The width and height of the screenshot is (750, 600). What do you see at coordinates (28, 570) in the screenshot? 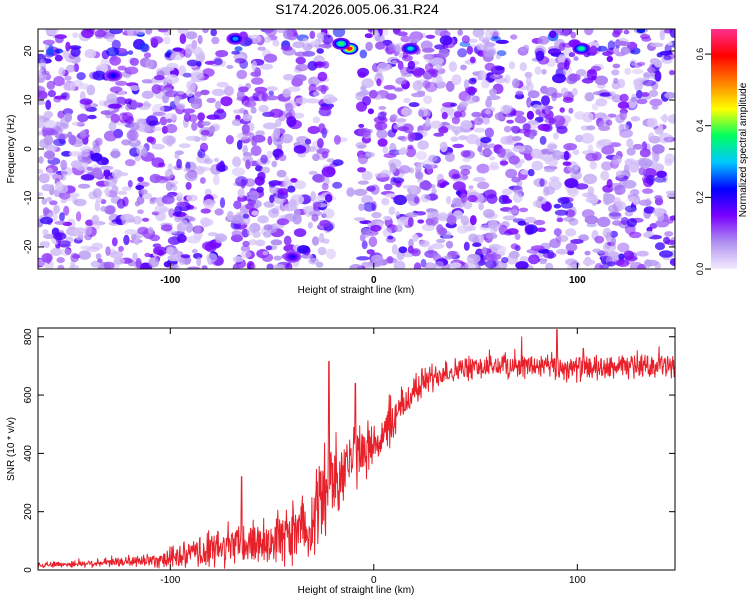
I see `y-tick-label: 0` at bounding box center [28, 570].